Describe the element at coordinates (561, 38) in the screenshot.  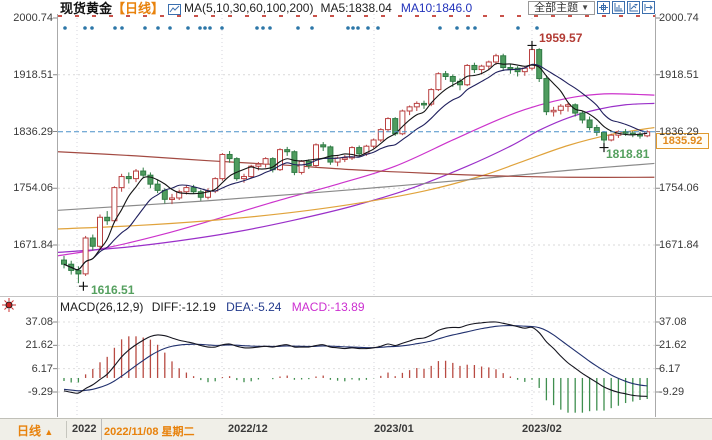
I see `high-price-annotation: 1959.57` at that location.